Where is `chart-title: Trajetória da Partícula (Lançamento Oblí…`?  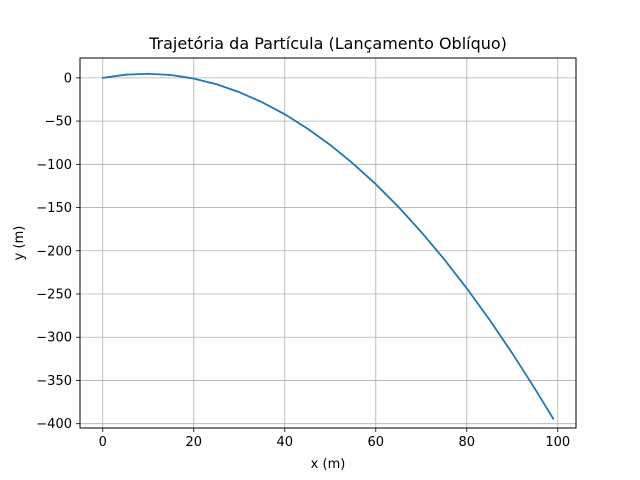 chart-title: Trajetória da Partícula (Lançamento Oblí… is located at coordinates (327, 43).